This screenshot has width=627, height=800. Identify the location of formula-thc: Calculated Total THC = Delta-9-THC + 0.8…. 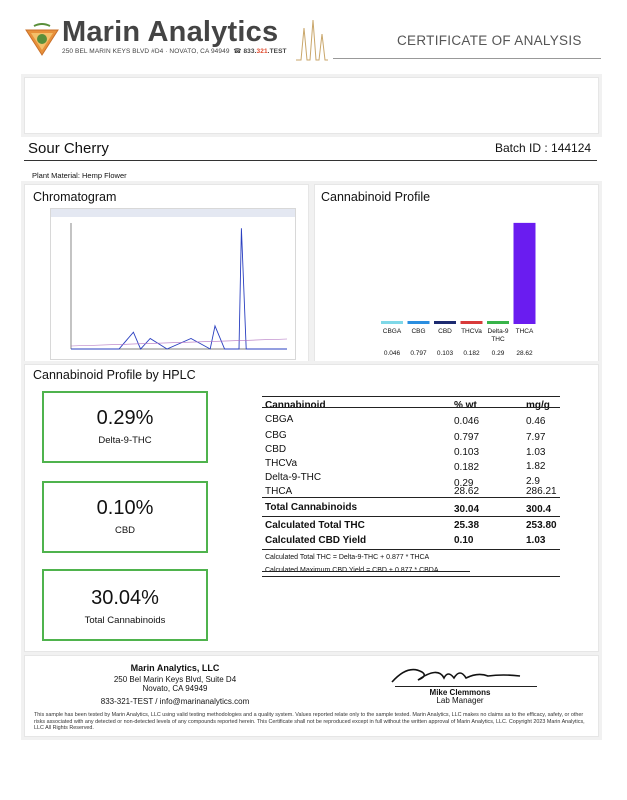
(347, 557).